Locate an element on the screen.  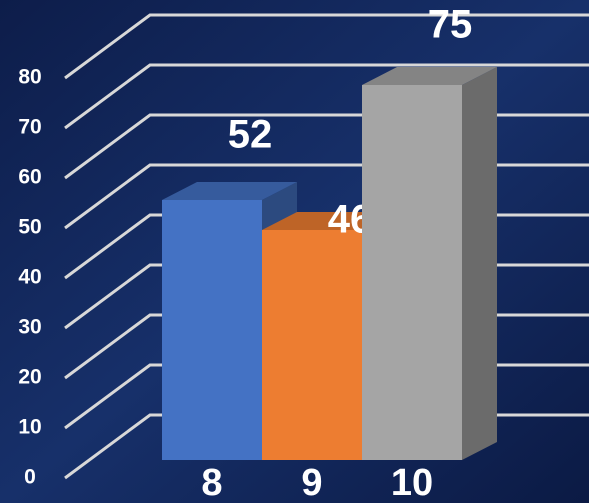
y-tick-label: 40 is located at coordinates (29, 277).